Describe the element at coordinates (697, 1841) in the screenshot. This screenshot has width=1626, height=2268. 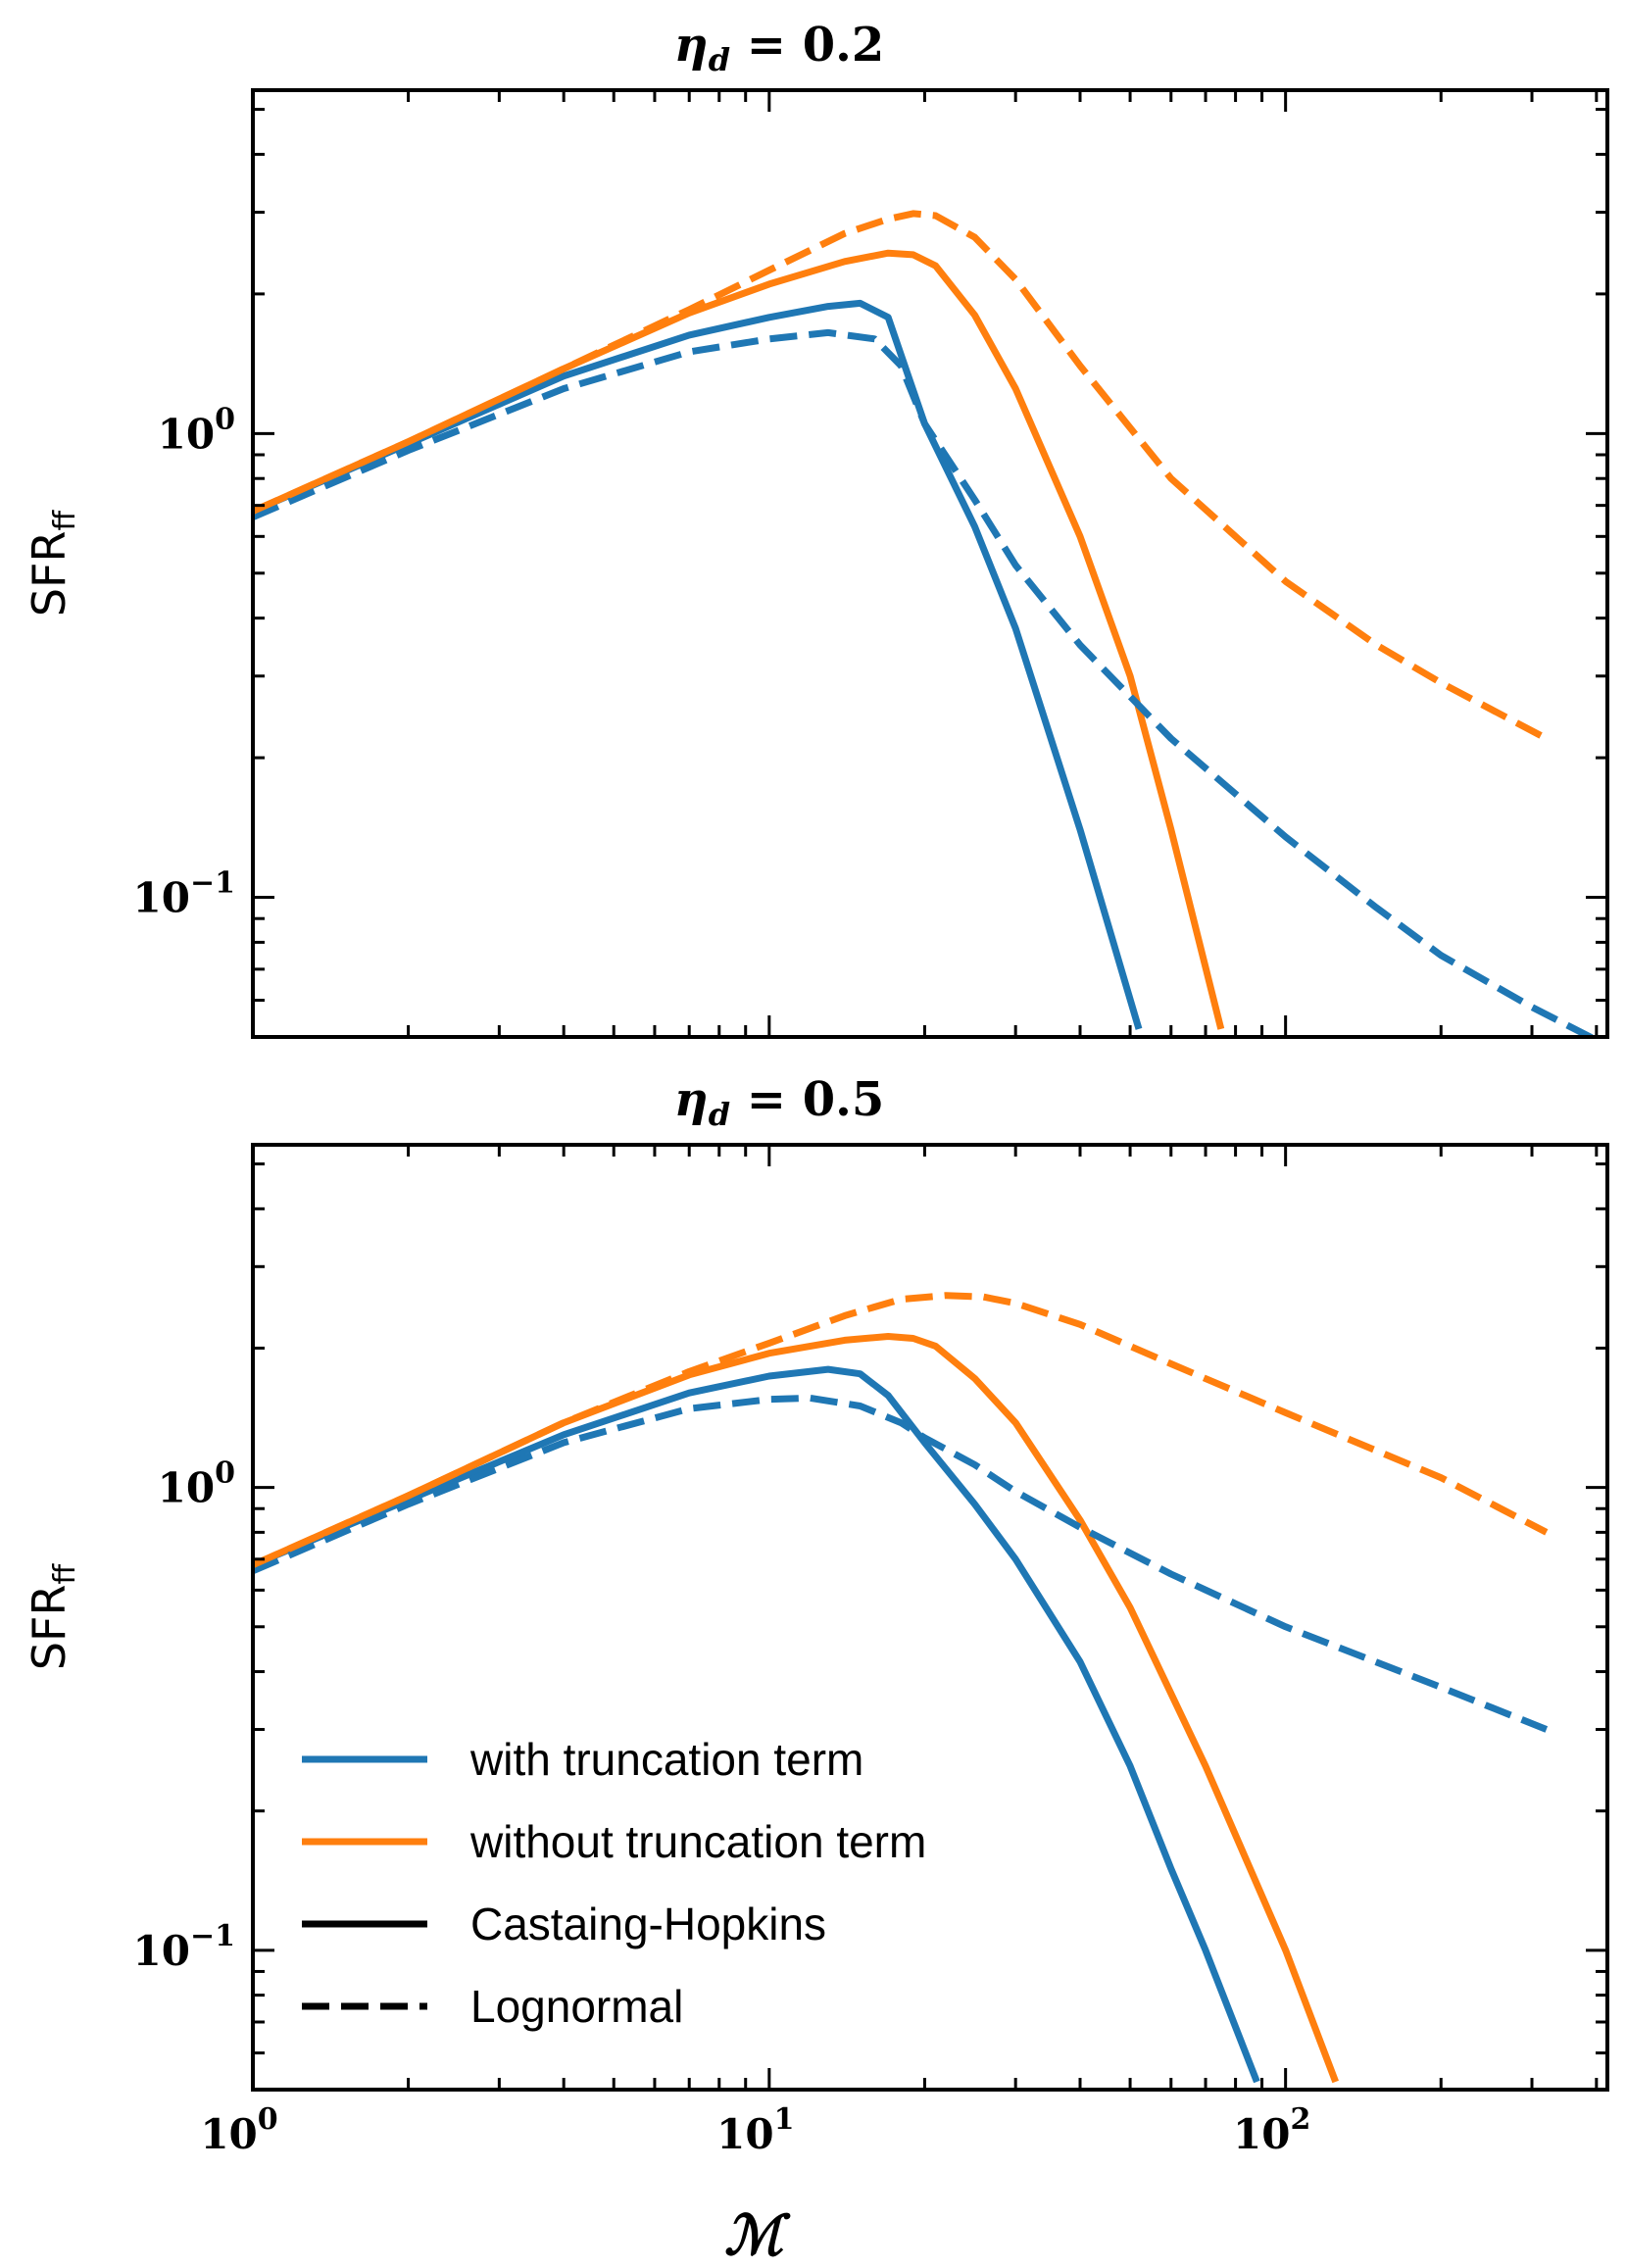
I see `legend-label-2: without truncation term` at that location.